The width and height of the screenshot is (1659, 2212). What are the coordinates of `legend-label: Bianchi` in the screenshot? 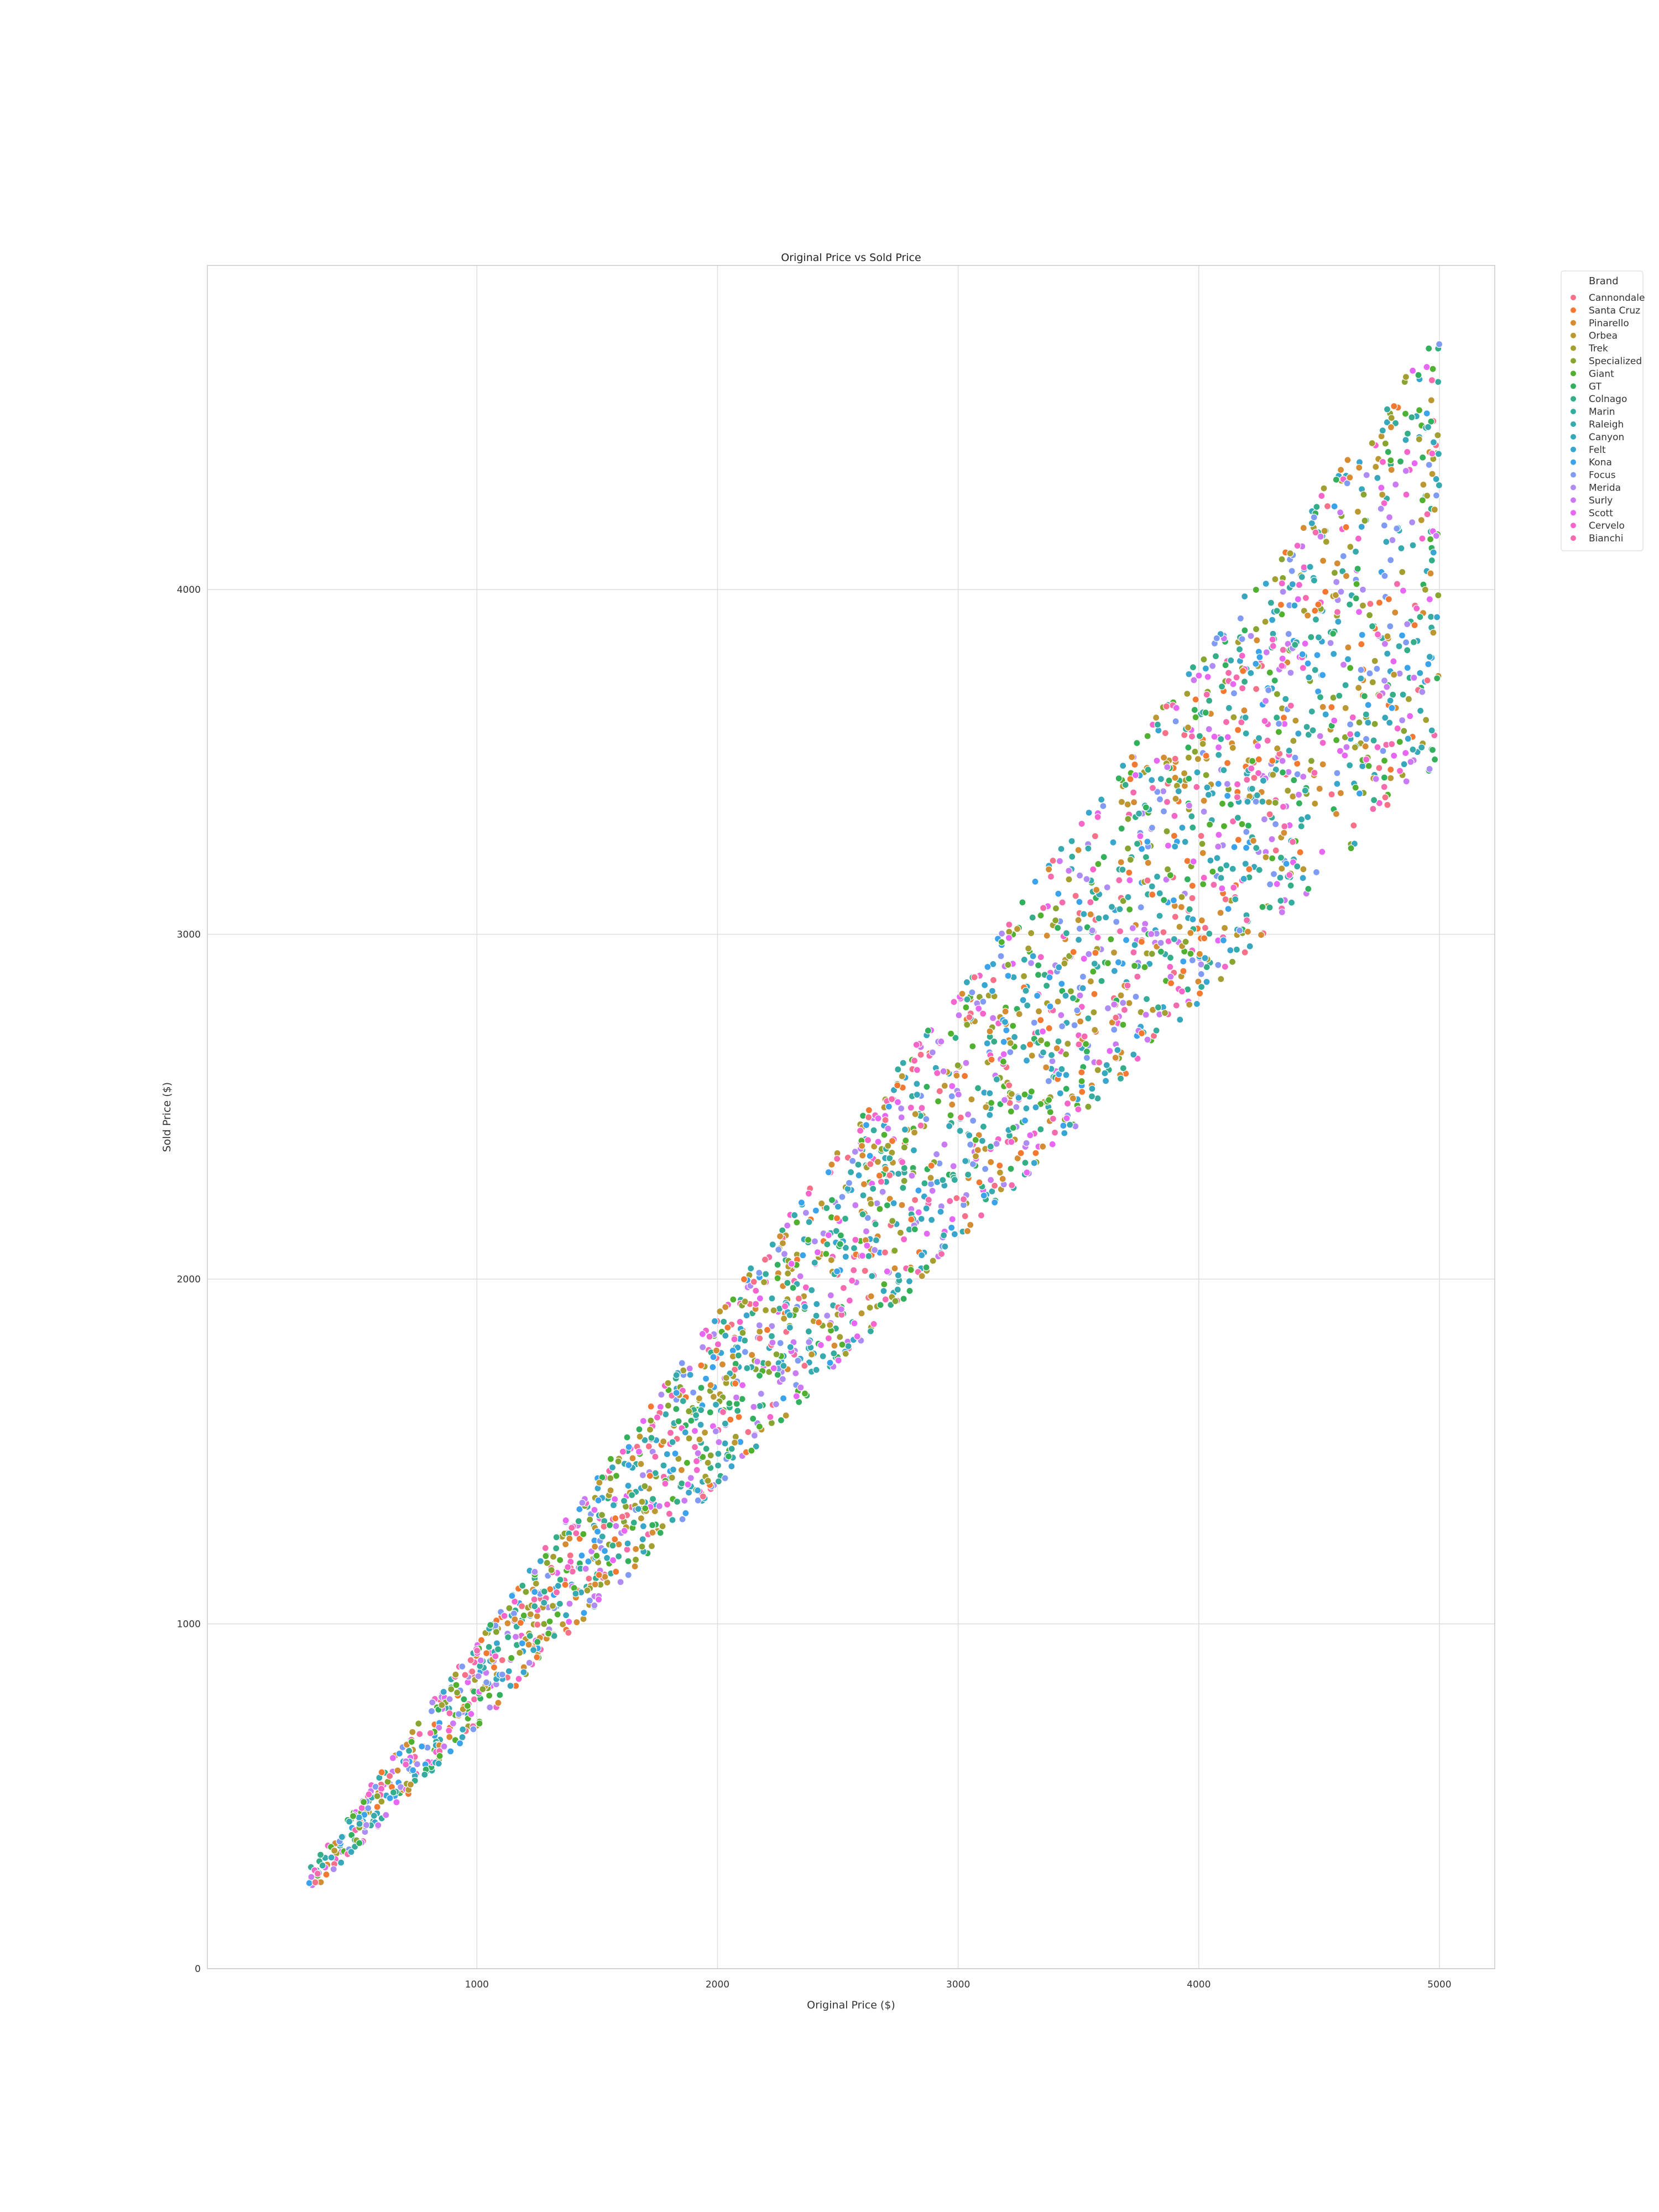 It's located at (1606, 539).